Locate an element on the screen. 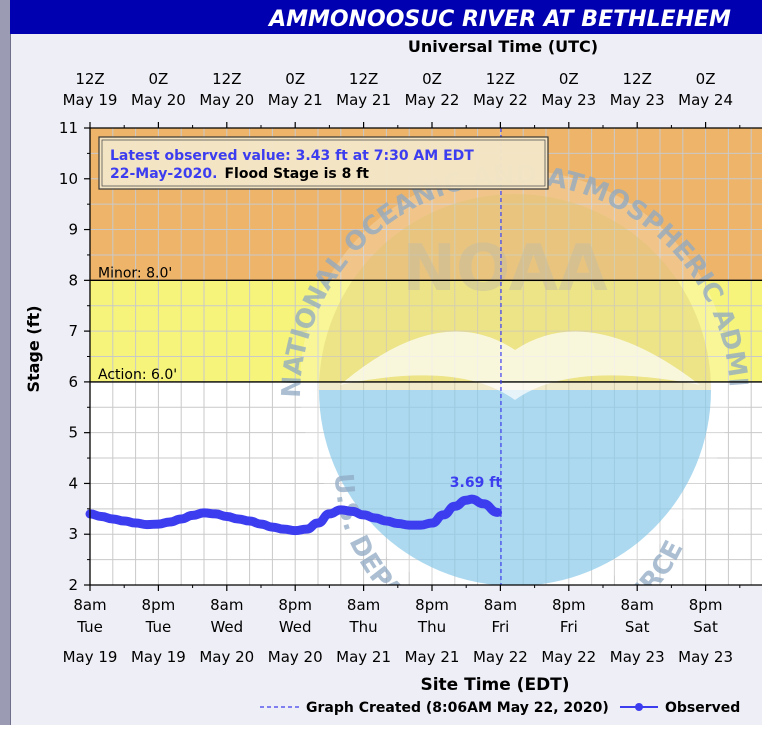 This screenshot has width=762, height=729. top-tick-date: May 20 is located at coordinates (158, 100).